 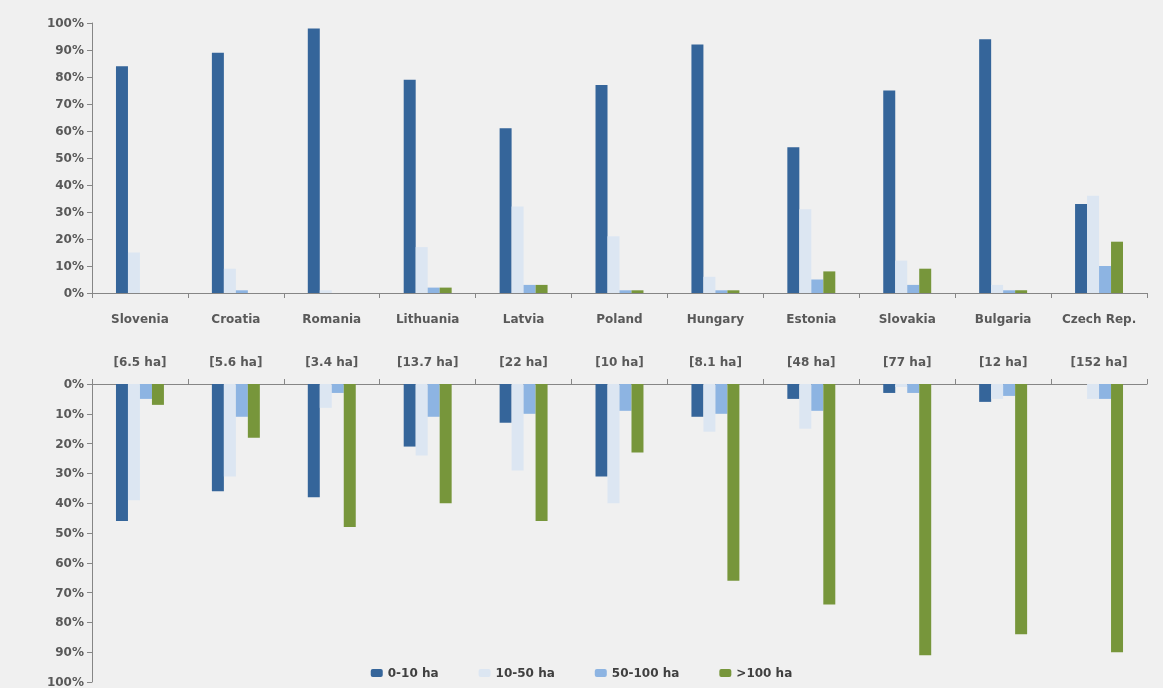 I want to click on x-tick-label: Czech Rep., so click(x=1099, y=319).